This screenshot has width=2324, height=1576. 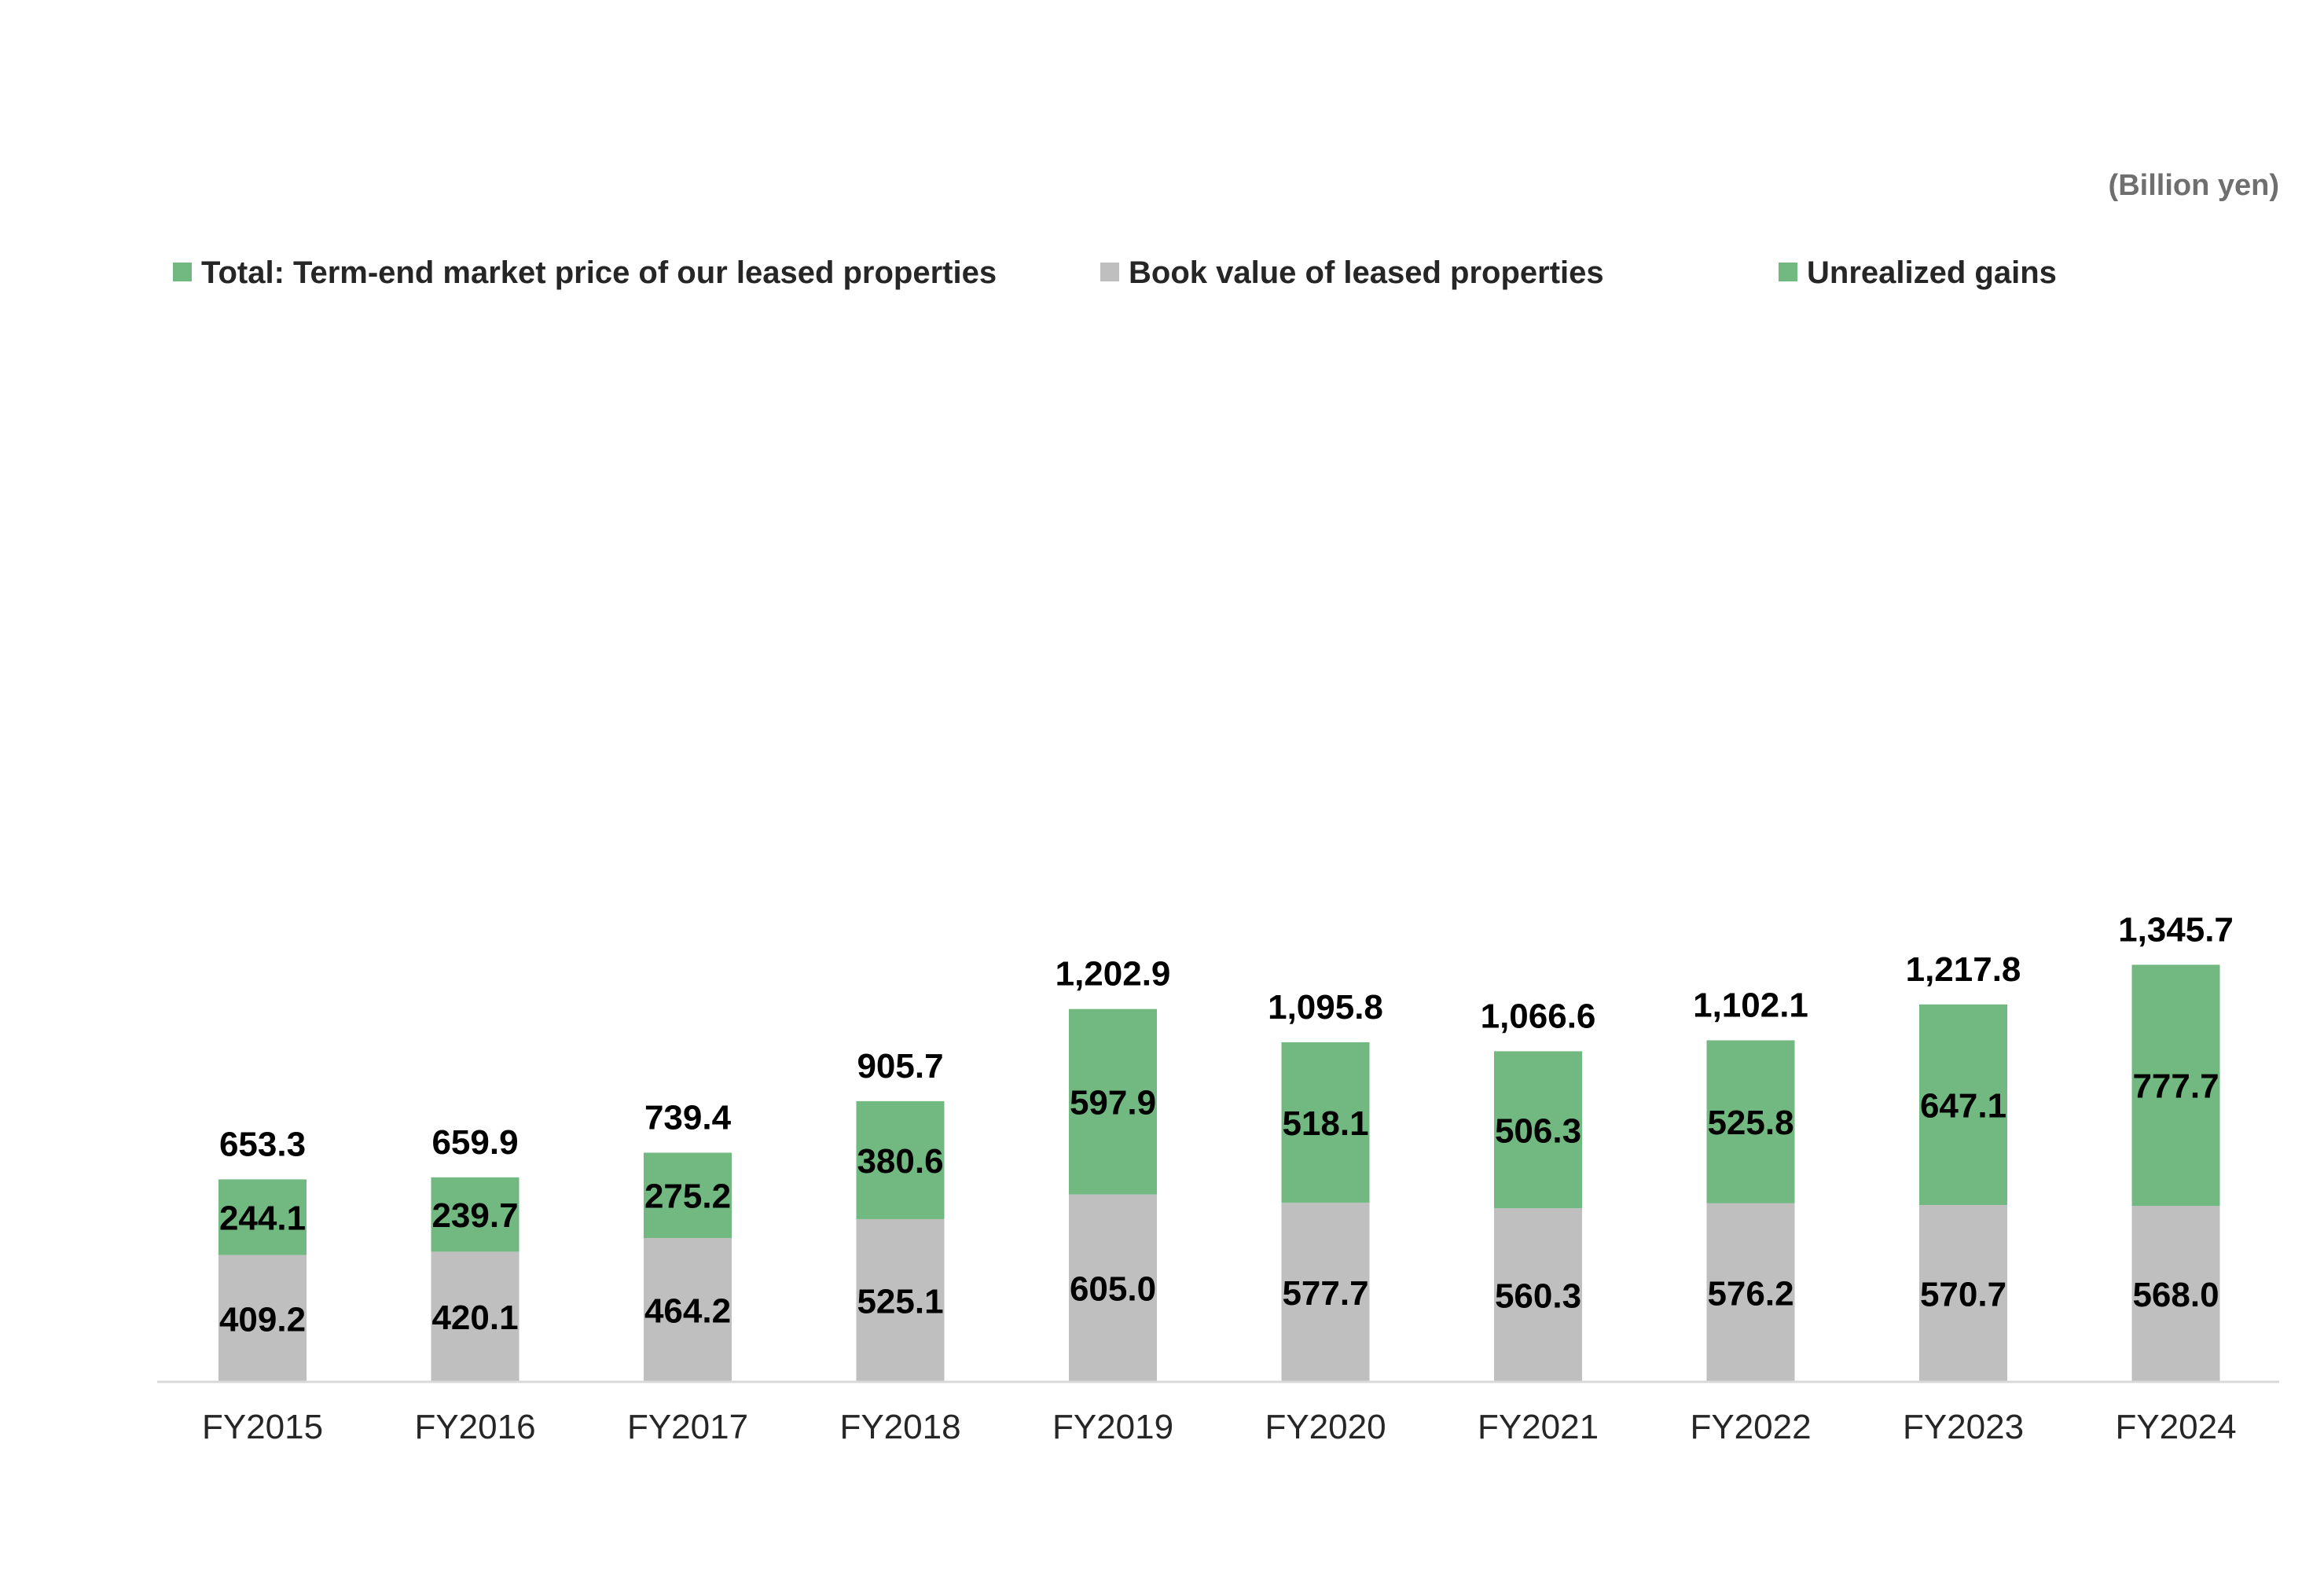 I want to click on x-tick-label-fy2017: FY2017, so click(x=687, y=1427).